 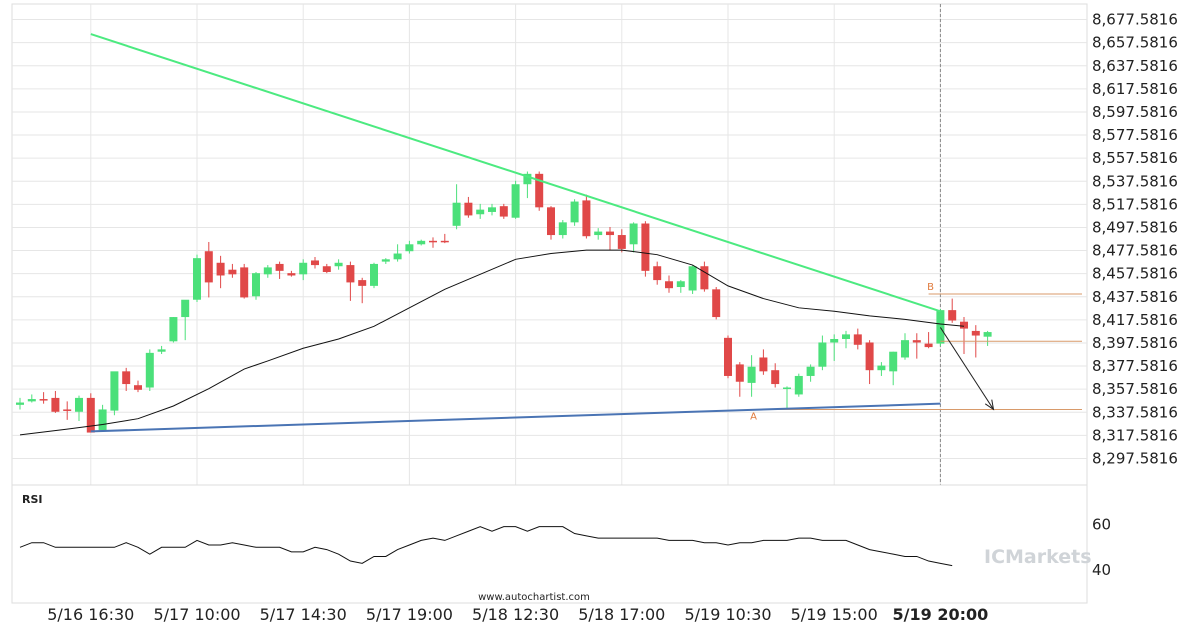 What do you see at coordinates (1135, 297) in the screenshot?
I see `y-tick-label: 8,437.5816` at bounding box center [1135, 297].